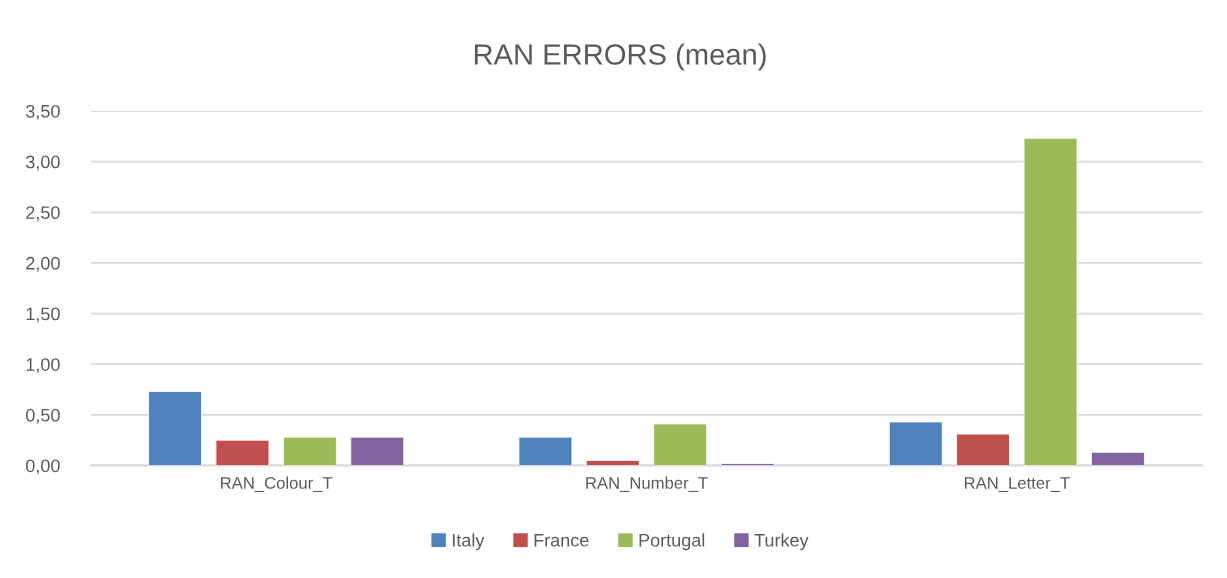  Describe the element at coordinates (620, 57) in the screenshot. I see `chart-title: RAN ERRORS (mean)` at that location.